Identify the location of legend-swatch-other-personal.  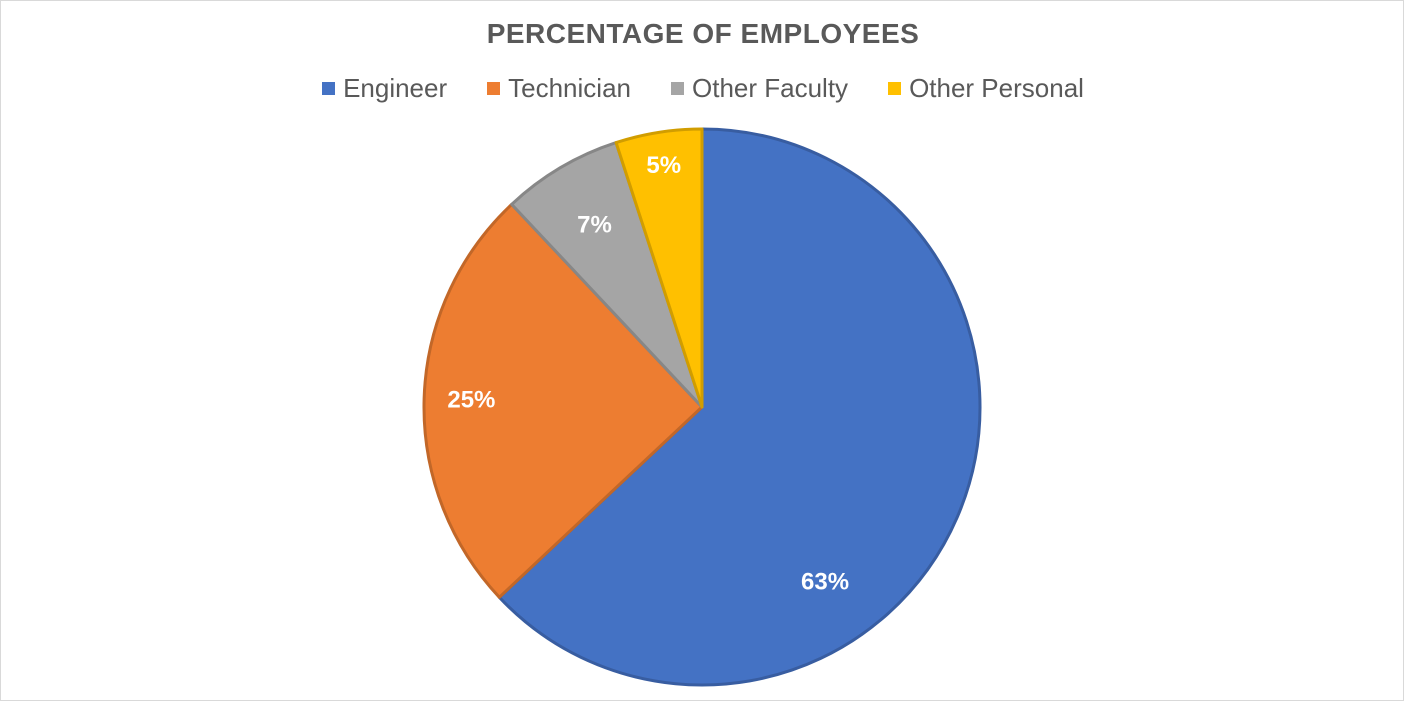
(895, 88).